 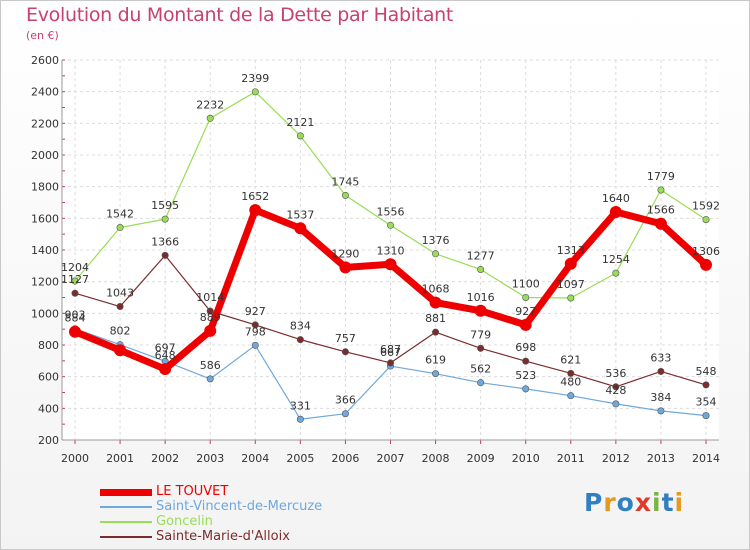 What do you see at coordinates (210, 297) in the screenshot?
I see `data-label: 1014` at bounding box center [210, 297].